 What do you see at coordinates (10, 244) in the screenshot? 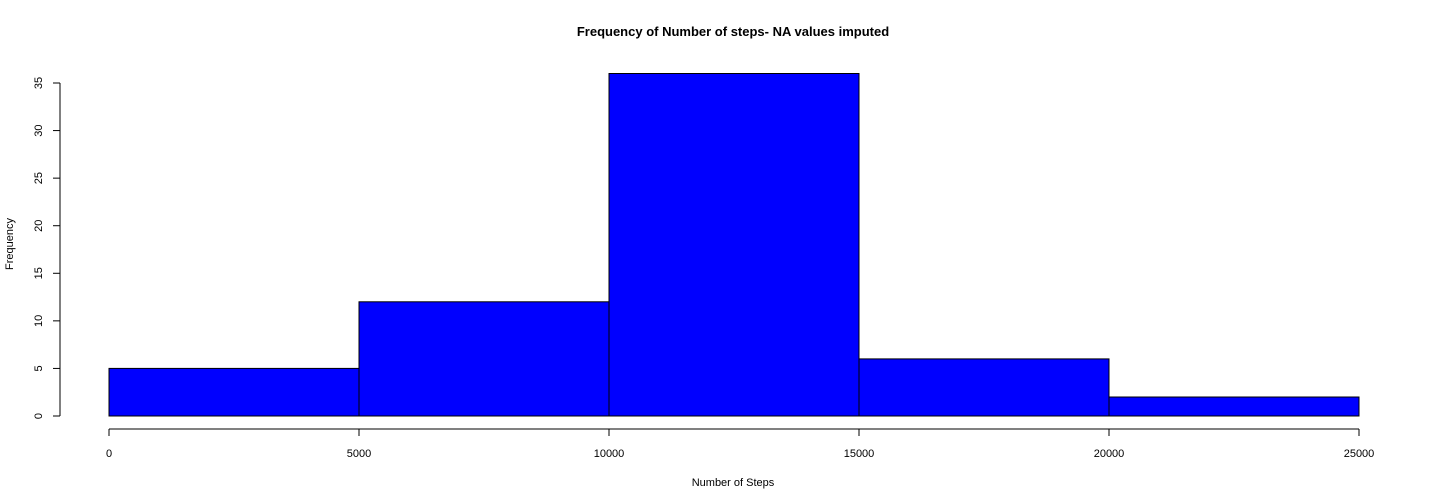
I see `y-axis-label: Frequency` at bounding box center [10, 244].